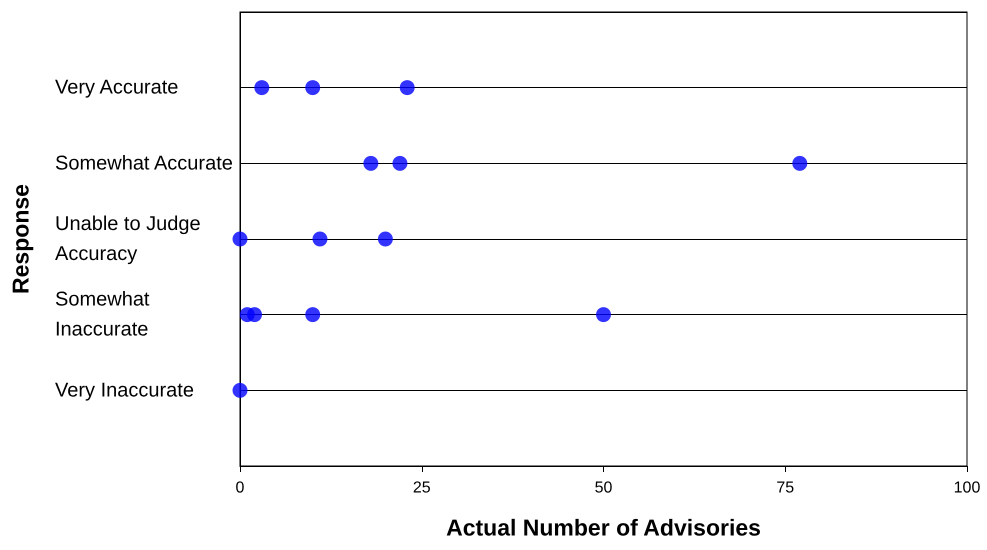 This screenshot has width=987, height=550. What do you see at coordinates (105, 314) in the screenshot?
I see `y-tick-label: Somewhat Inaccurate` at bounding box center [105, 314].